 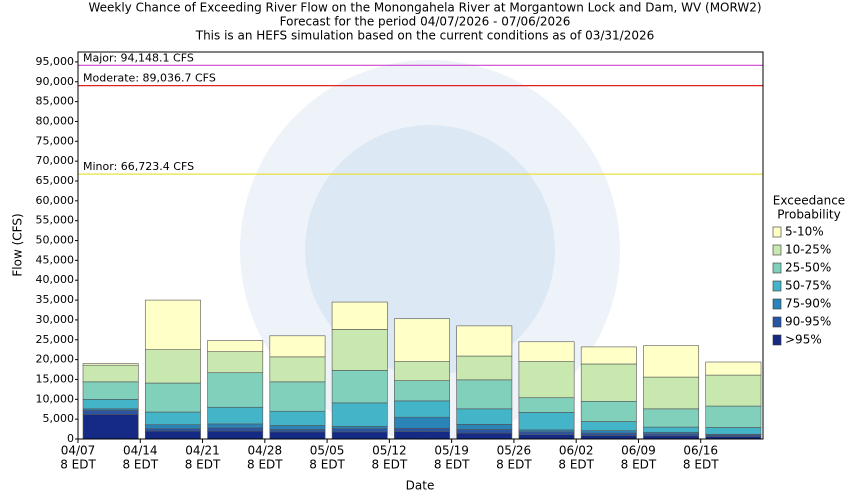 What do you see at coordinates (55, 101) in the screenshot?
I see `y-tick-label: 85,000` at bounding box center [55, 101].